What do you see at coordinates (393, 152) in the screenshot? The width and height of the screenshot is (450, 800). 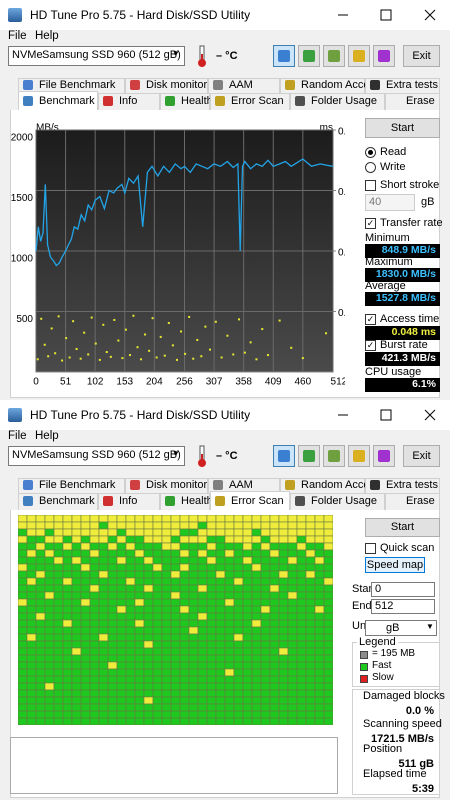 I see `radio-label: Read` at bounding box center [393, 152].